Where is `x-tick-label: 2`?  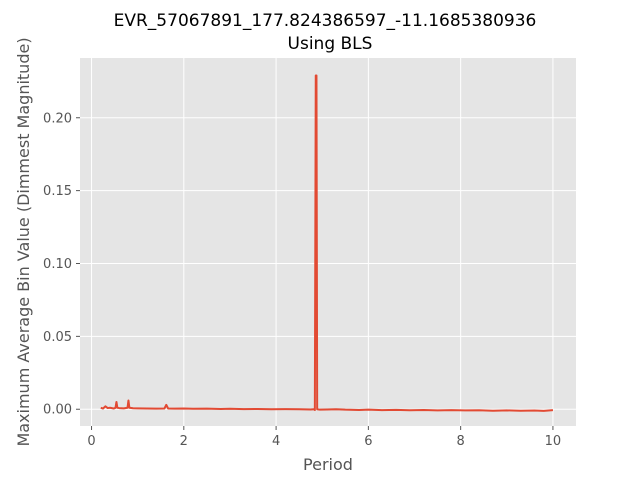 x-tick-label: 2 is located at coordinates (184, 441).